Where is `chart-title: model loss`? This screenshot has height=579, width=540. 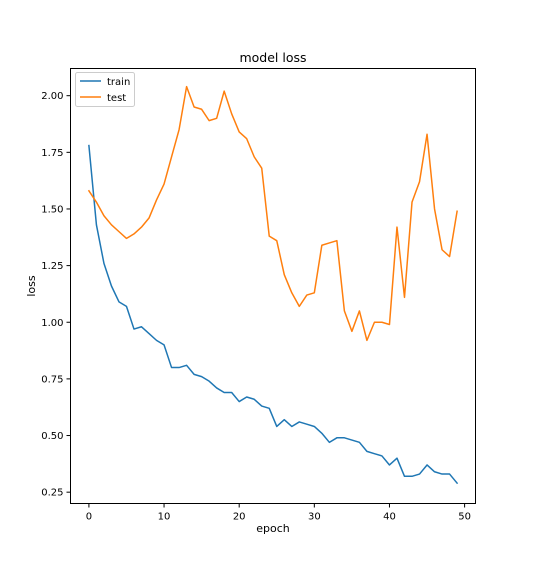
chart-title: model loss is located at coordinates (272, 57).